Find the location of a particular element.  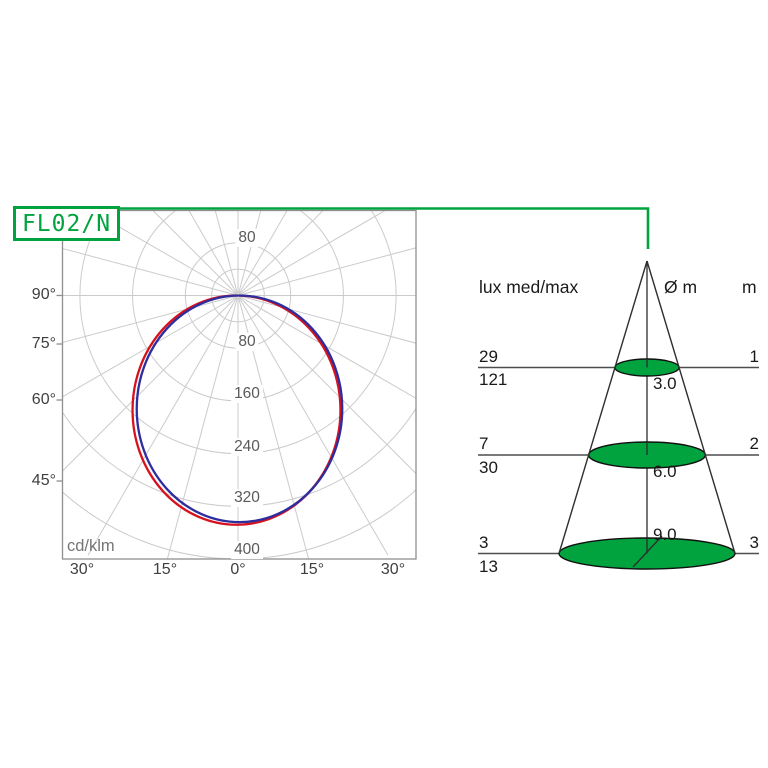

header-diameter: Ø m is located at coordinates (681, 287).